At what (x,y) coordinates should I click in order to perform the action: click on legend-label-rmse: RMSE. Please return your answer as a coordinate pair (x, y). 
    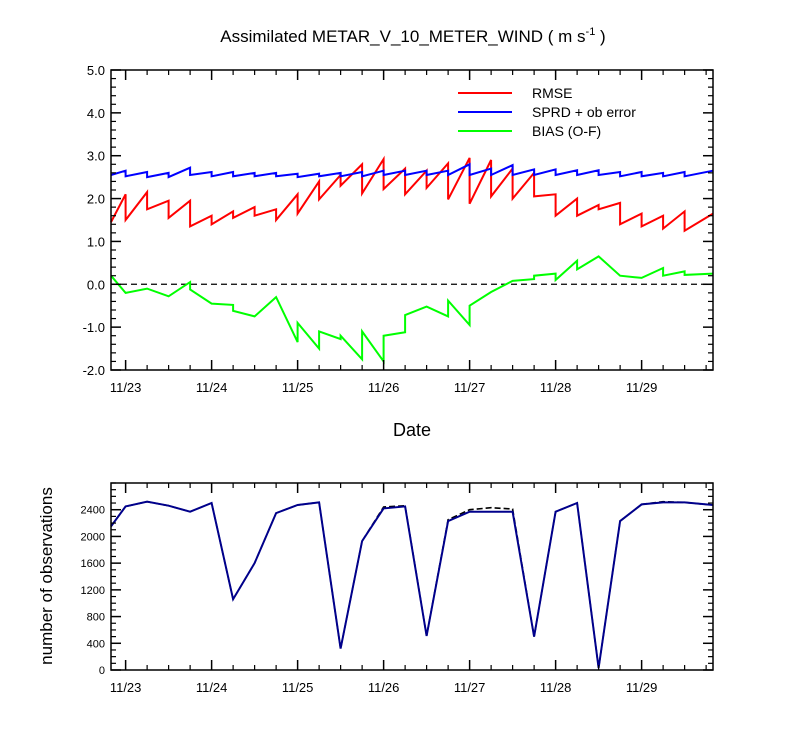
    Looking at the image, I should click on (552, 93).